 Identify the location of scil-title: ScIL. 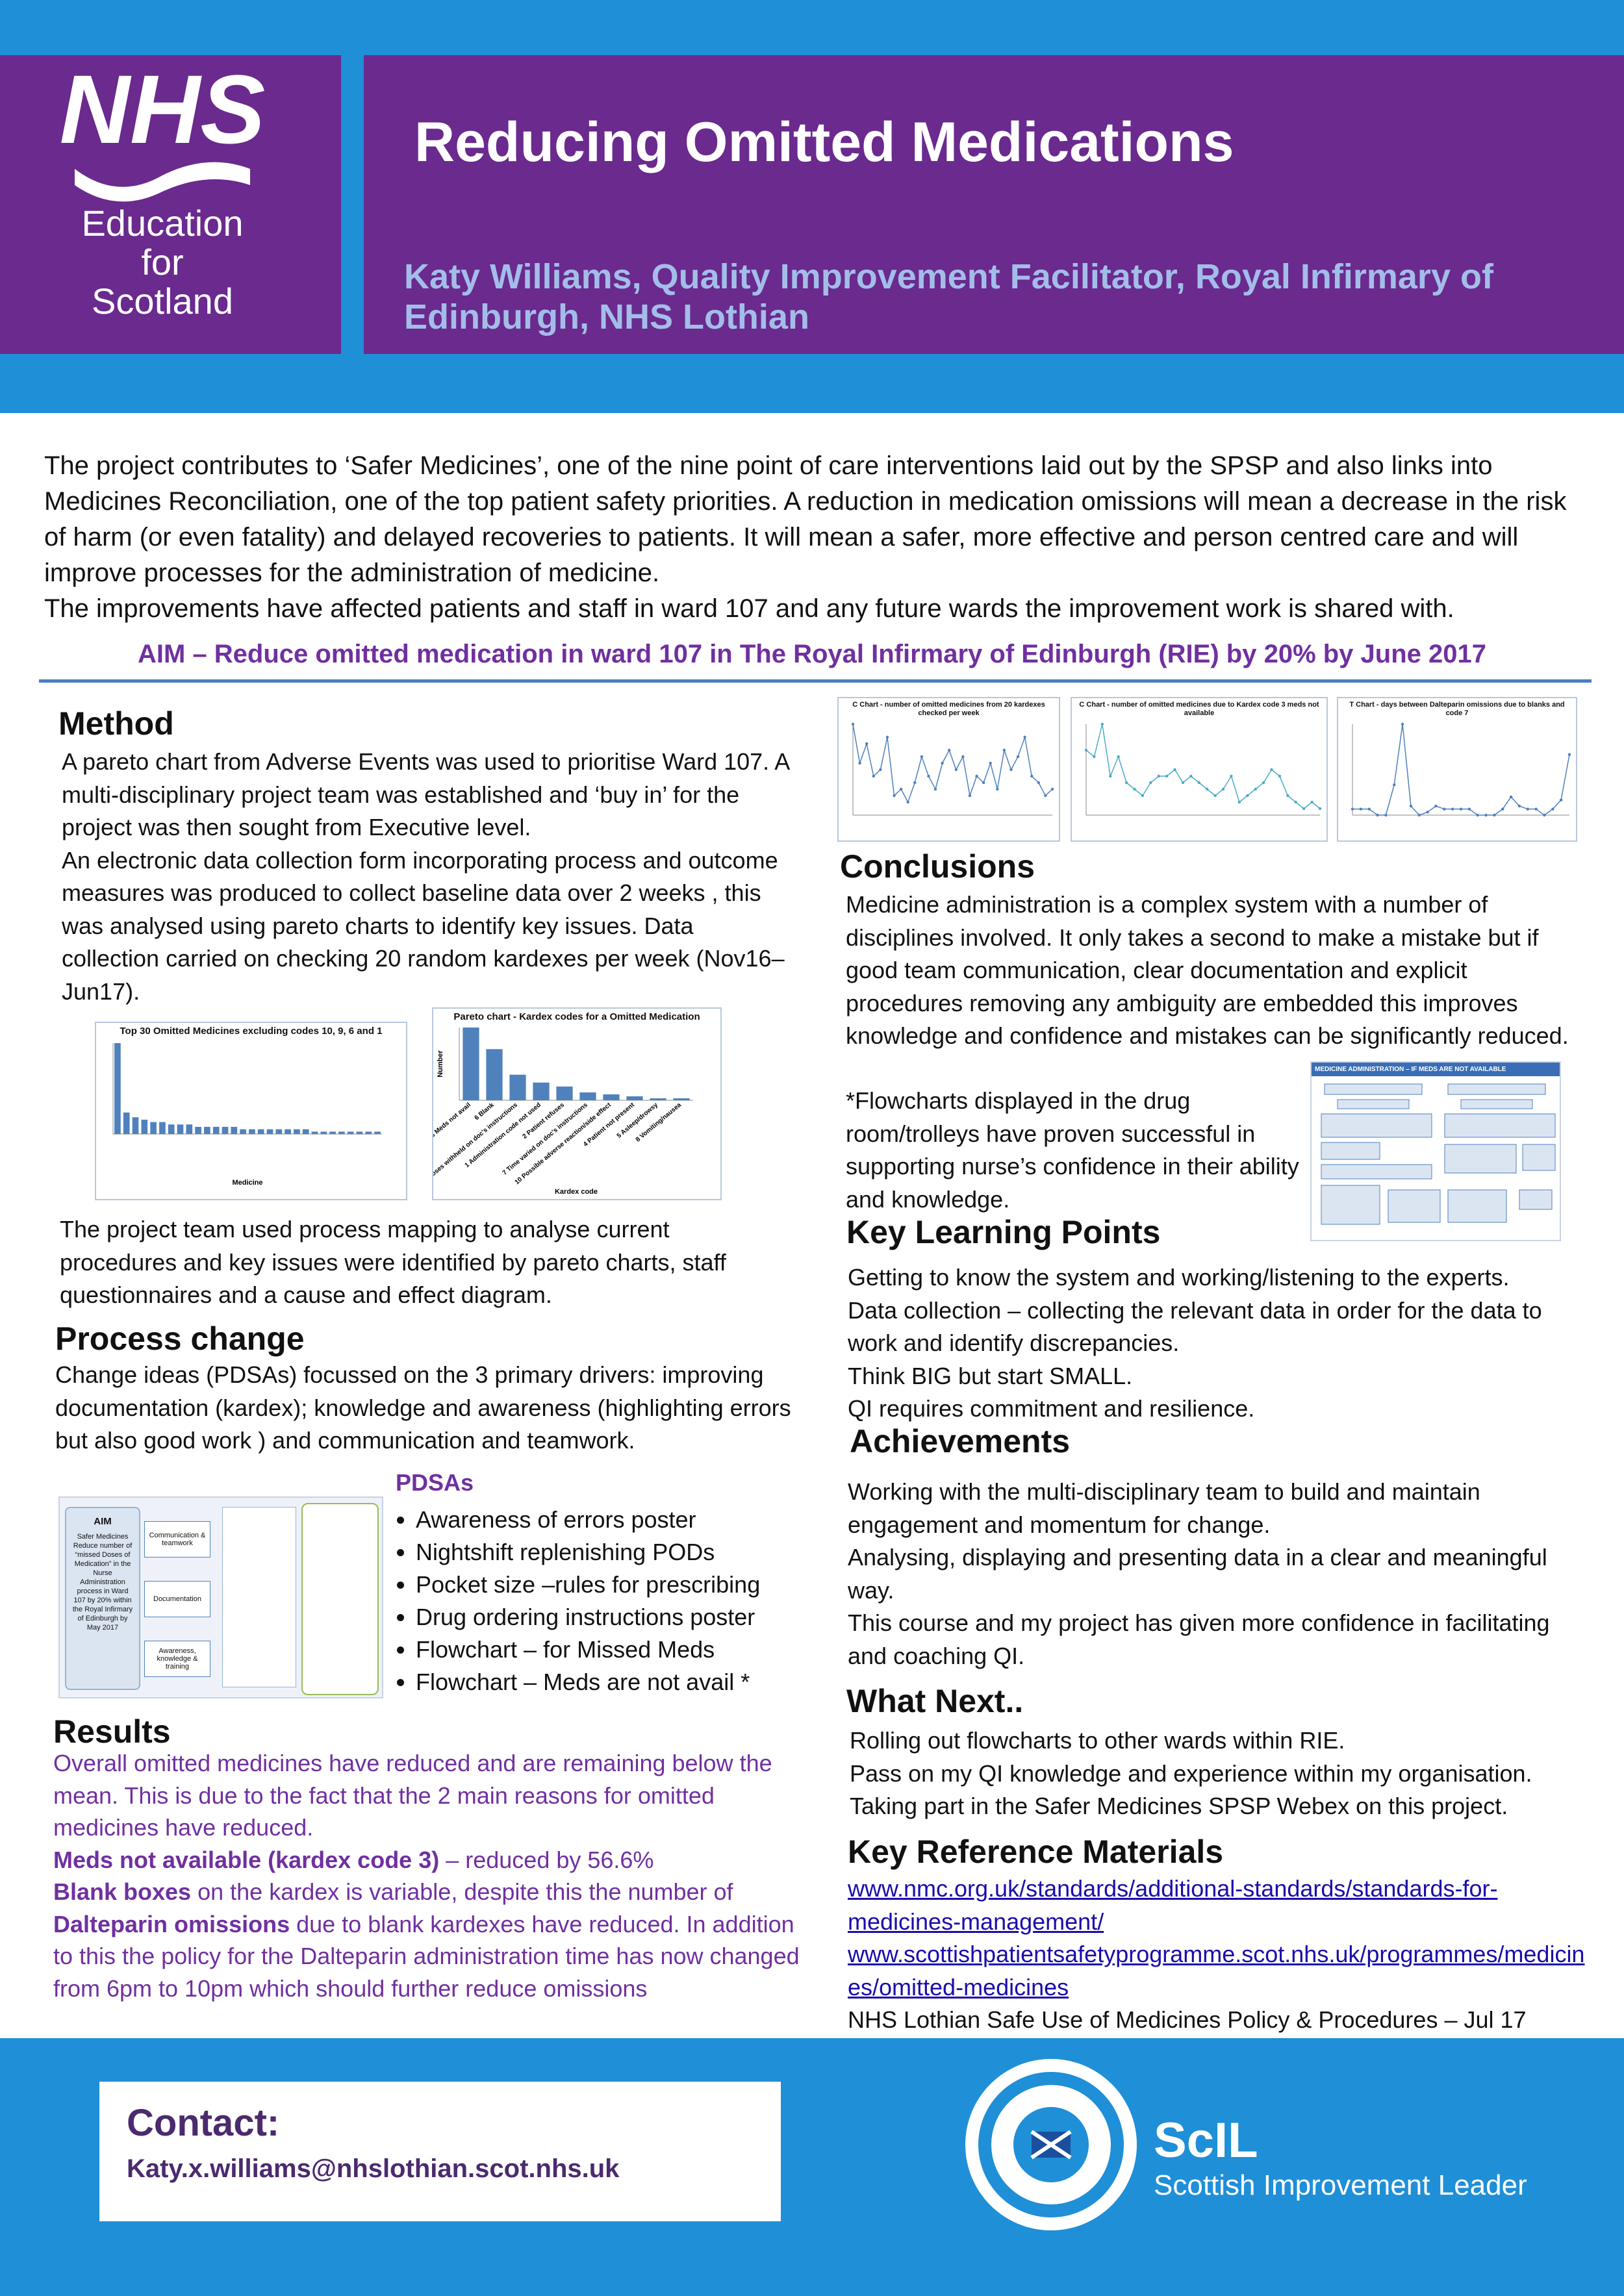
(1206, 2140).